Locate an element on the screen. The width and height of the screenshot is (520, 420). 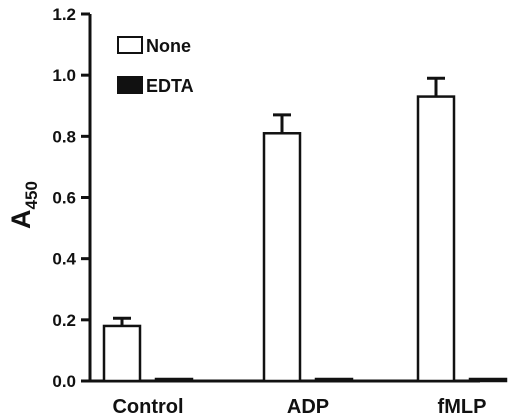
legend: None EDTA is located at coordinates (155, 66).